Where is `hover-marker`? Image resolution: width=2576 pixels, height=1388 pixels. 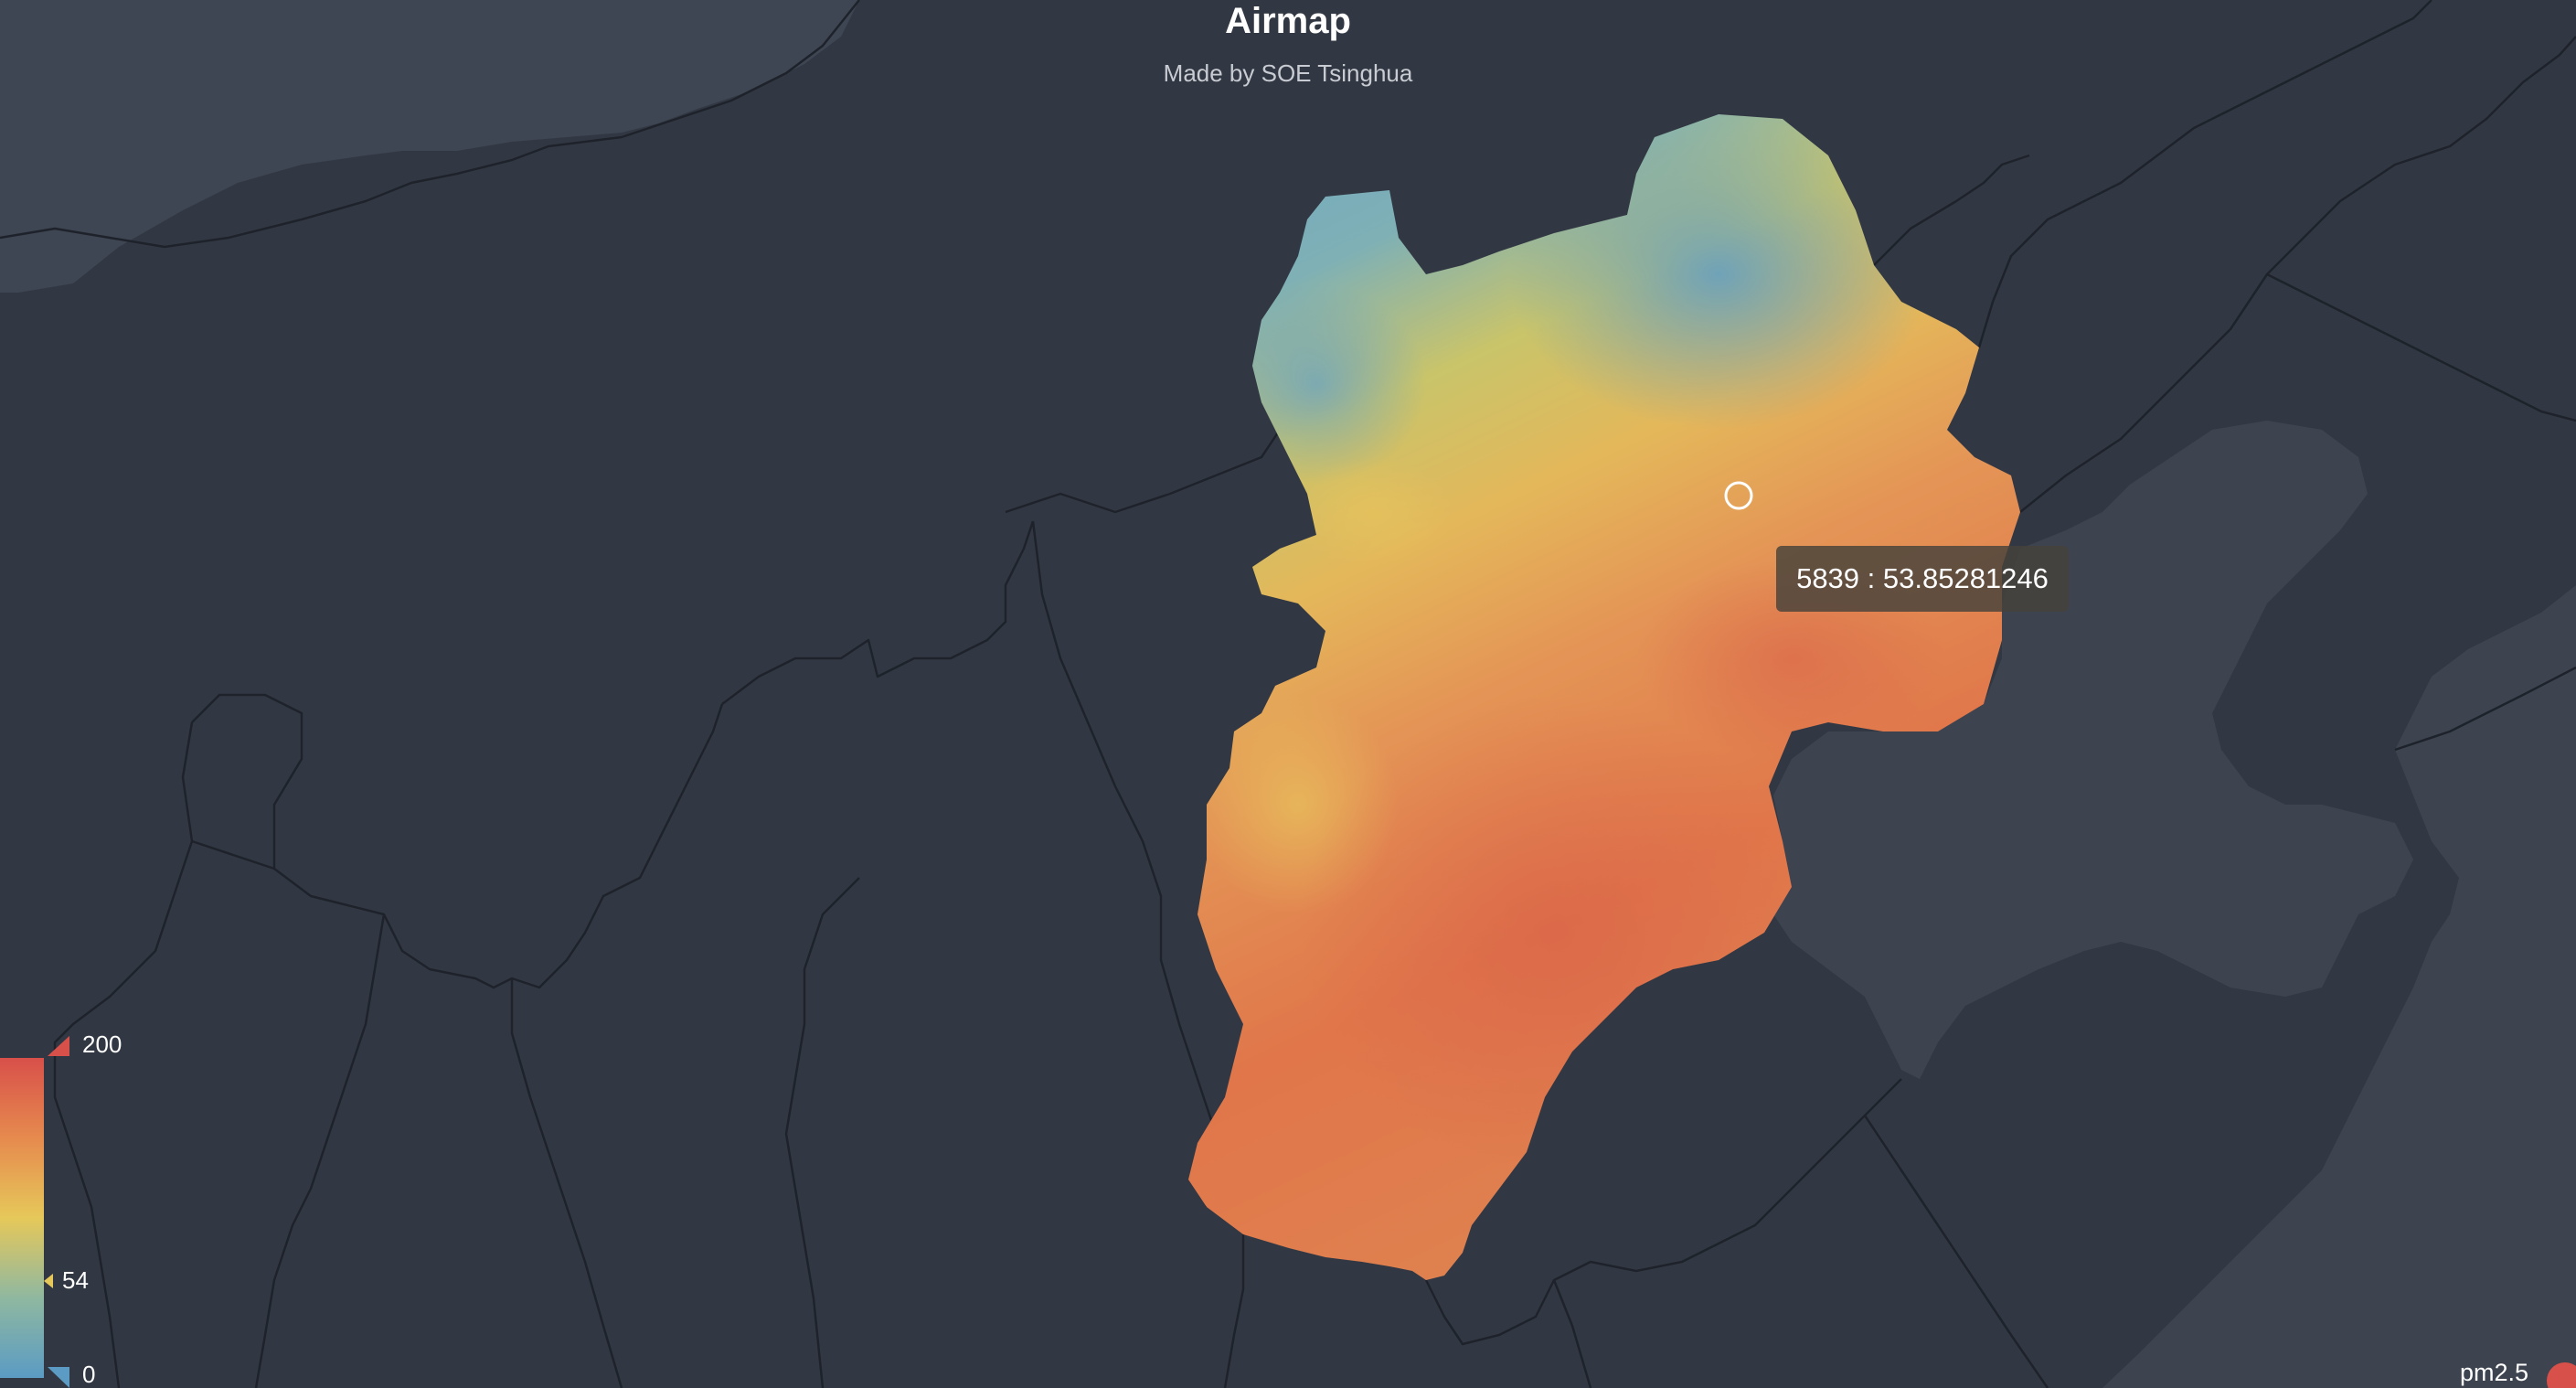
hover-marker is located at coordinates (1738, 495).